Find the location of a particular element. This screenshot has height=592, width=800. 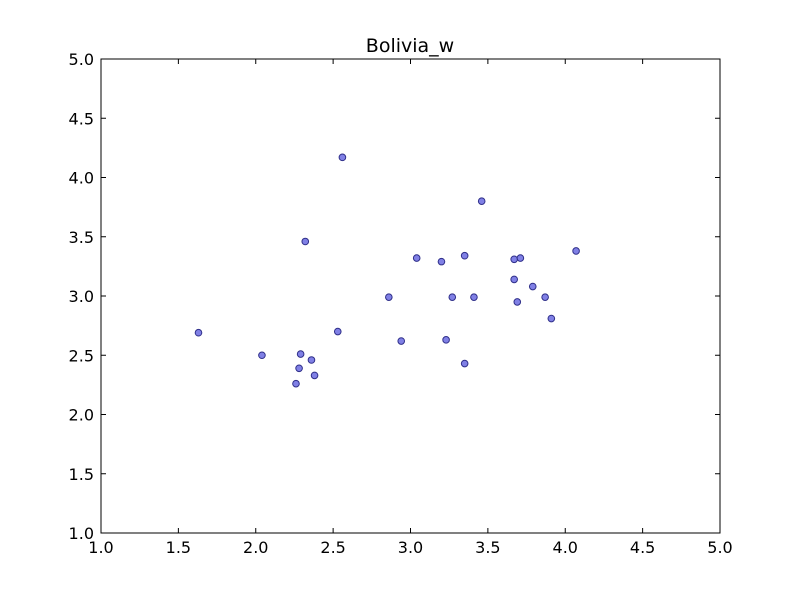

x-tick-label: 5.0 is located at coordinates (719, 547).